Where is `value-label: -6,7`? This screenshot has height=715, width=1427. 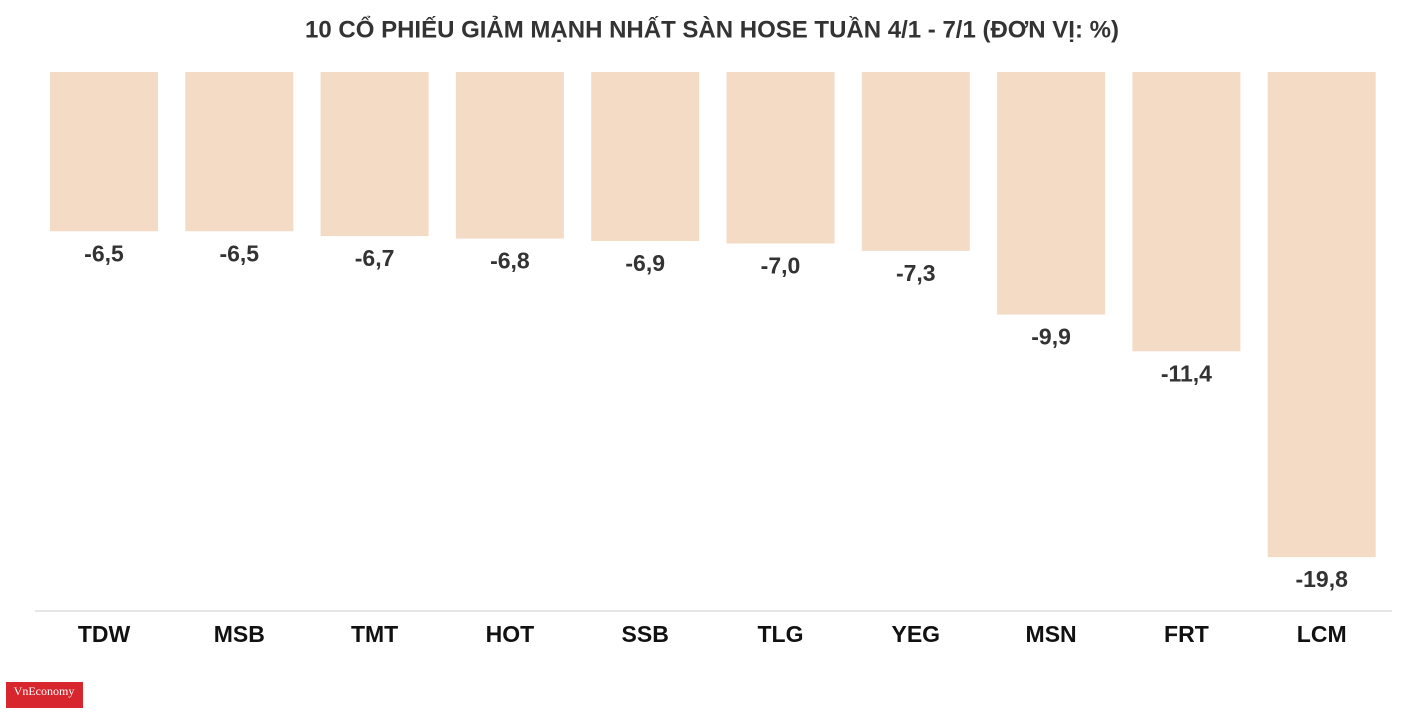
value-label: -6,7 is located at coordinates (375, 258).